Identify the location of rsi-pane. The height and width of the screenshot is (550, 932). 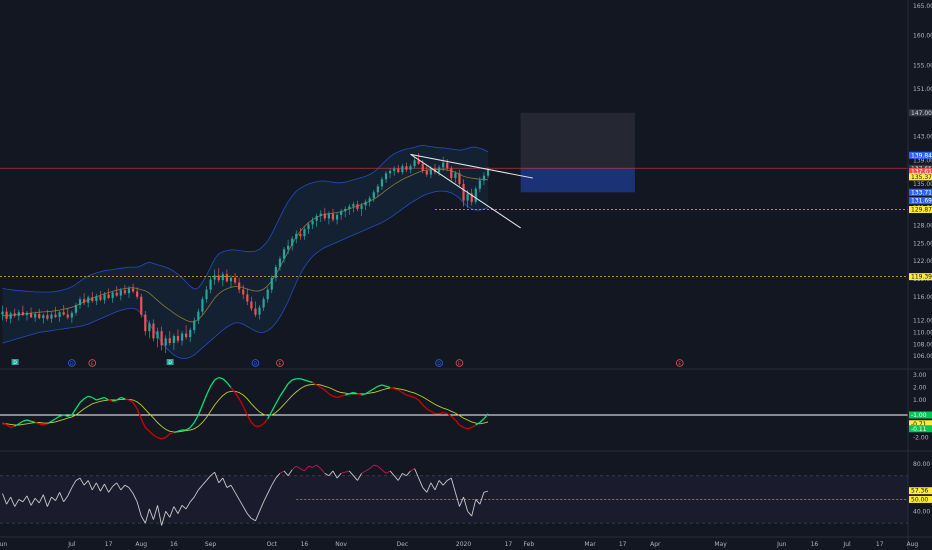
(454, 495).